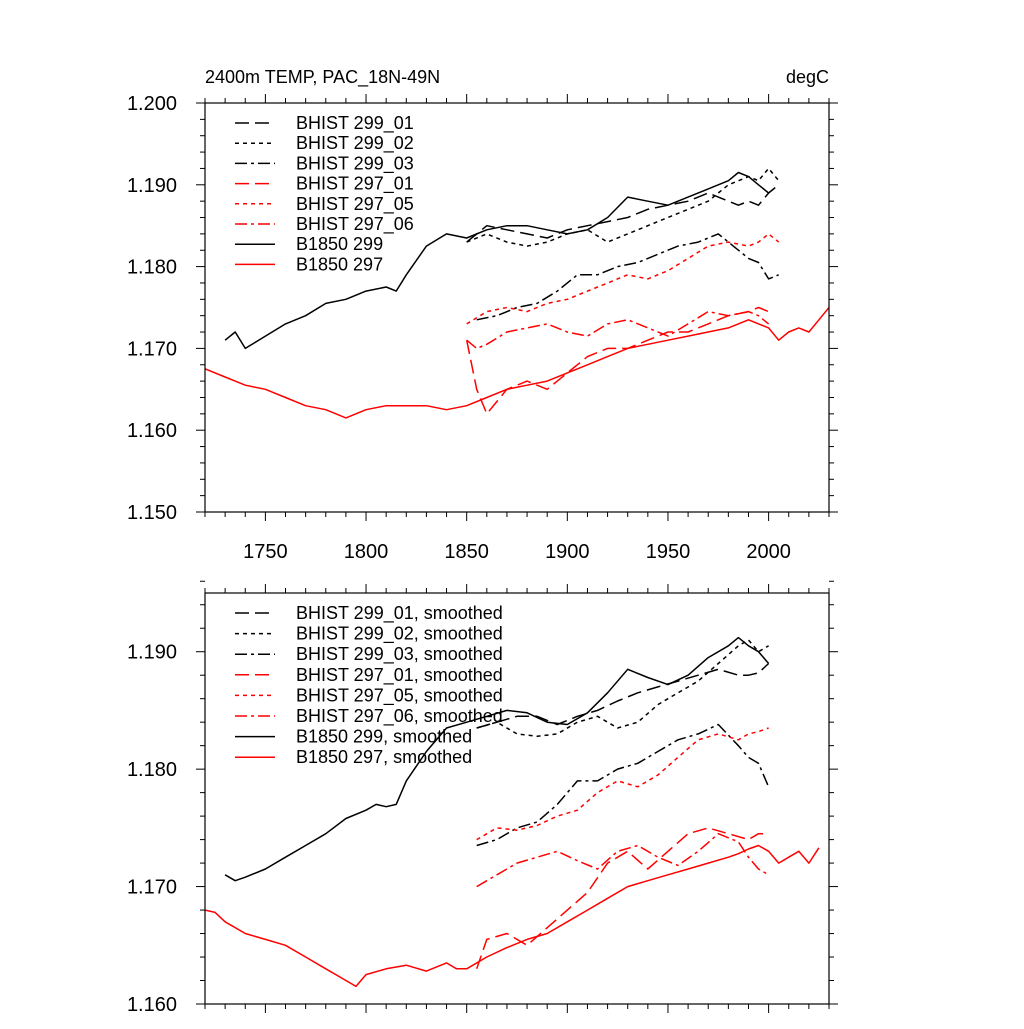  Describe the element at coordinates (152, 653) in the screenshot. I see `panel2-y-tick-label: 1.190` at that location.